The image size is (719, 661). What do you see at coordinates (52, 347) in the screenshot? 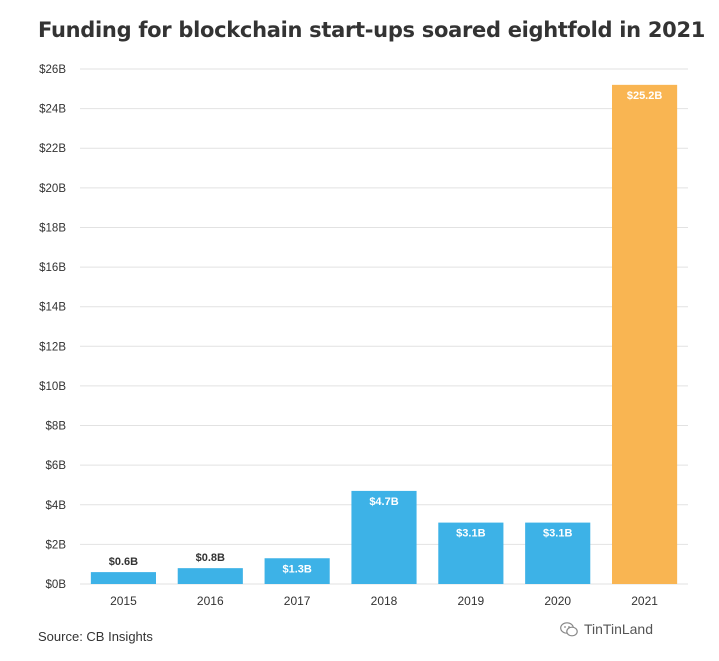
I see `y-tick-label: $12B` at bounding box center [52, 347].